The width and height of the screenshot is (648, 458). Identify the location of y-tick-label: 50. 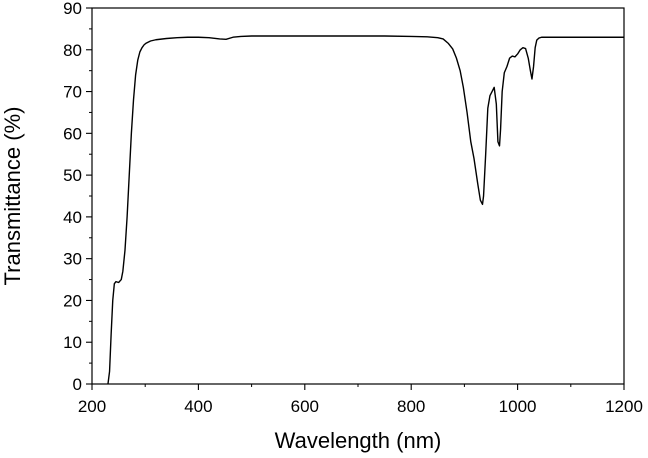
(72, 175).